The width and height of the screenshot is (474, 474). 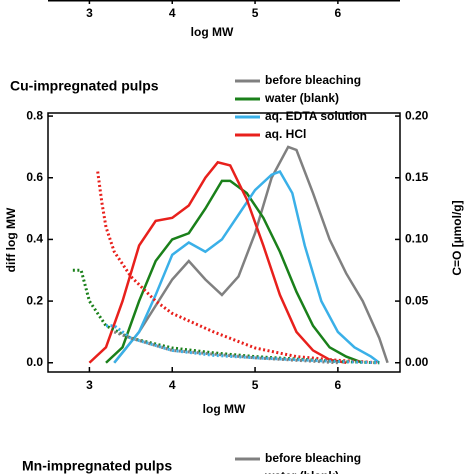 I want to click on x-tick-label: 6, so click(x=338, y=385).